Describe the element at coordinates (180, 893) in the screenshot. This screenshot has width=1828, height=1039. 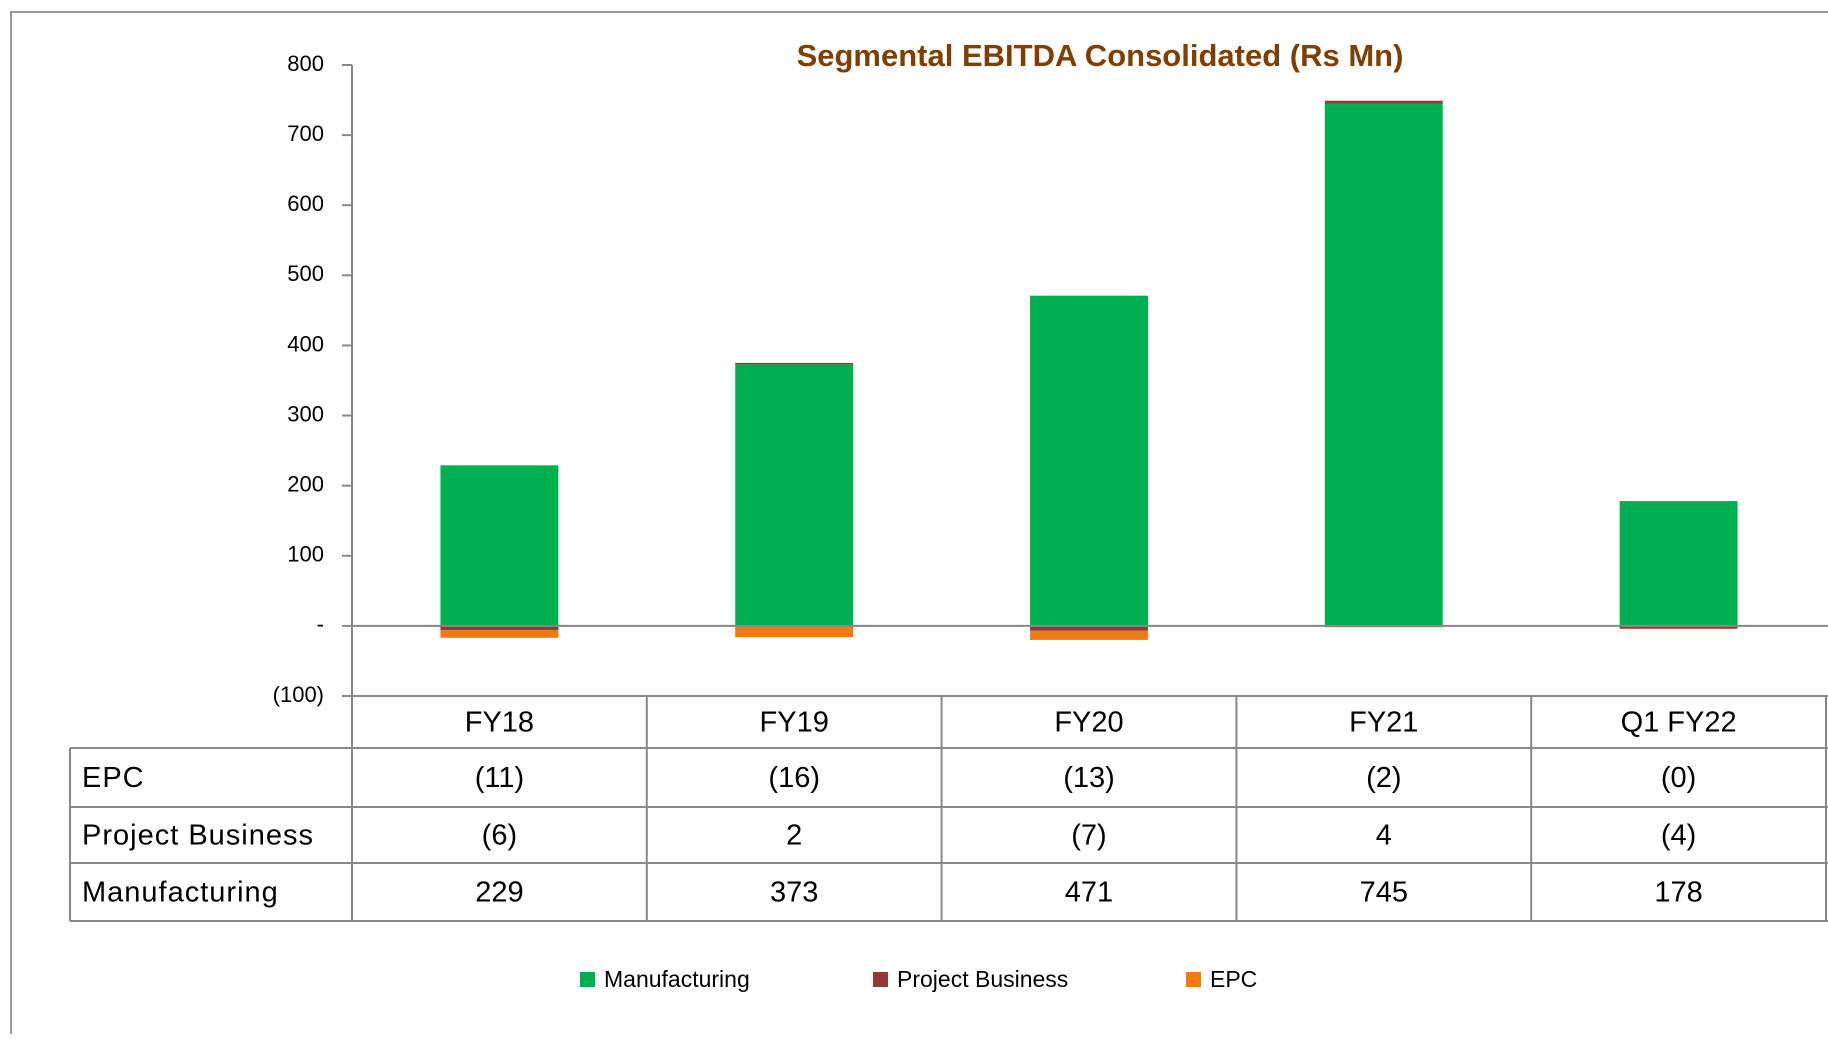
I see `row-label: Manufacturing` at that location.